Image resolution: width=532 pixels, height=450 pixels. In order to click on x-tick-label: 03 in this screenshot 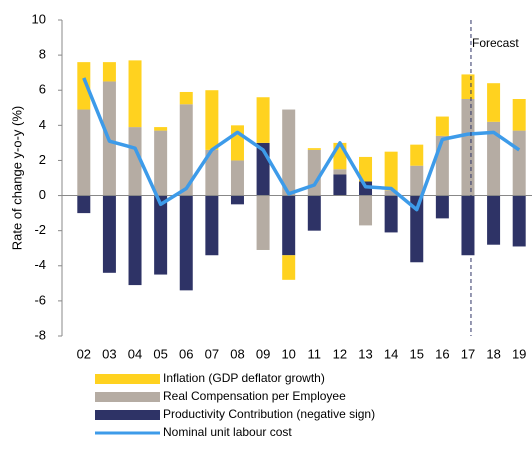, I will do `click(109, 353)`.